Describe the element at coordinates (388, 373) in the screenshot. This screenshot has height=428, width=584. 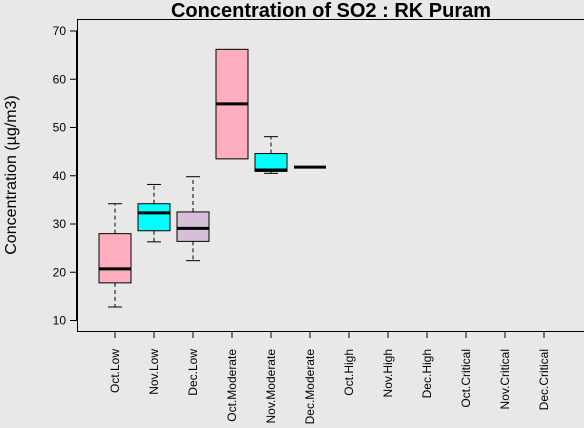
I see `x-tick-label: Nov.High` at that location.